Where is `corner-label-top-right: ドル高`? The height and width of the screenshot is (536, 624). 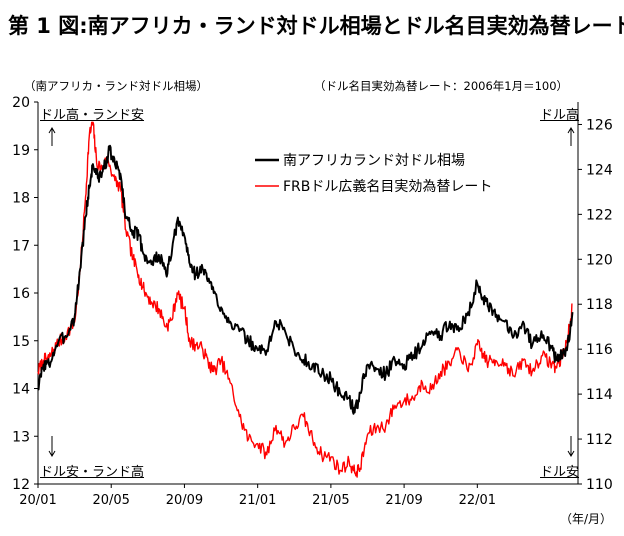
corner-label-top-right: ドル高 is located at coordinates (560, 115).